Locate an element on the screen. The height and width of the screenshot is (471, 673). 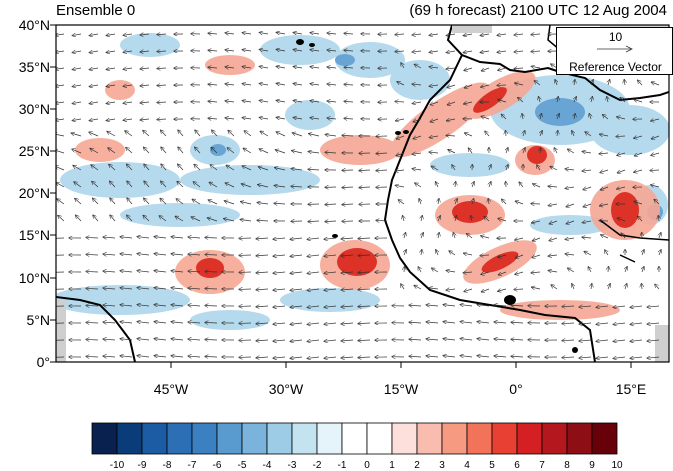
lat-label-40n: 40°N is located at coordinates (34, 25).